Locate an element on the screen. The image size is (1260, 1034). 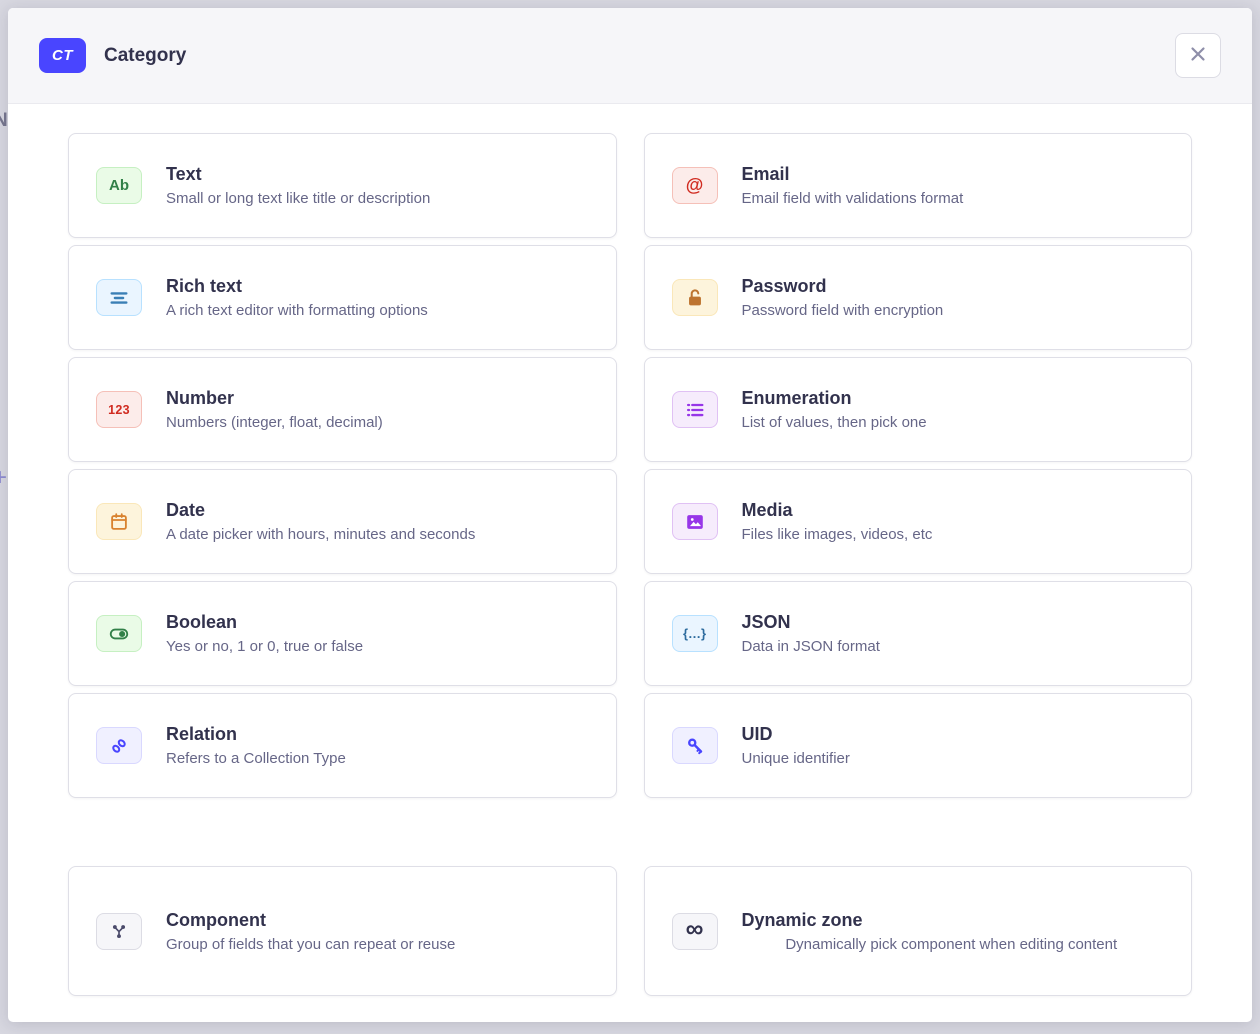
bullet-list-icon is located at coordinates (694, 409).